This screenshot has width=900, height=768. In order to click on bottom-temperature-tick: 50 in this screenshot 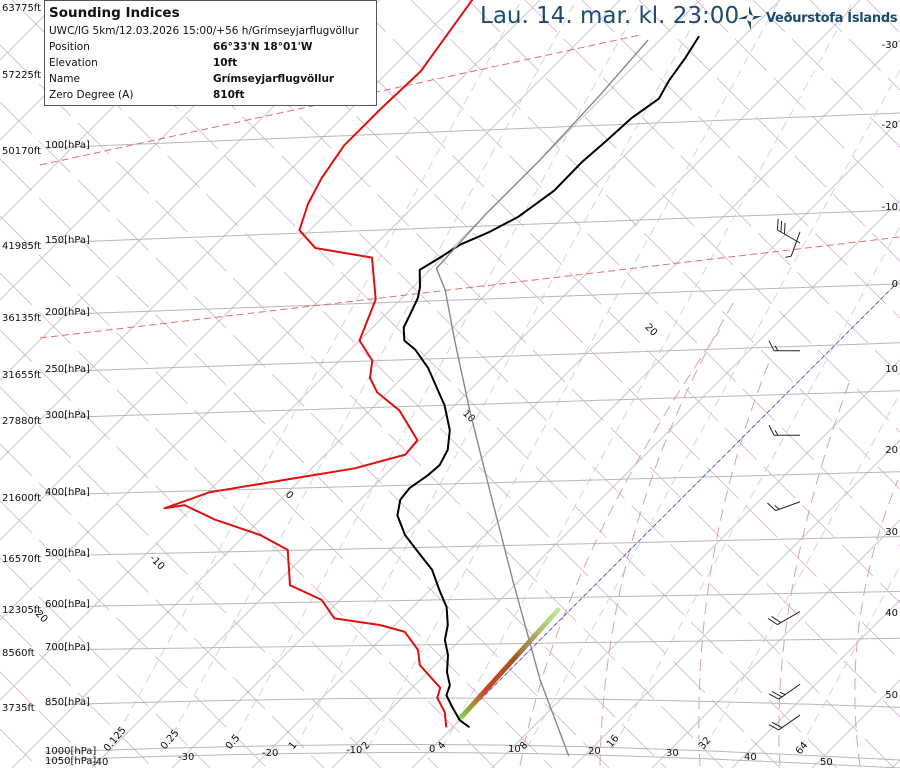, I will do `click(826, 762)`.